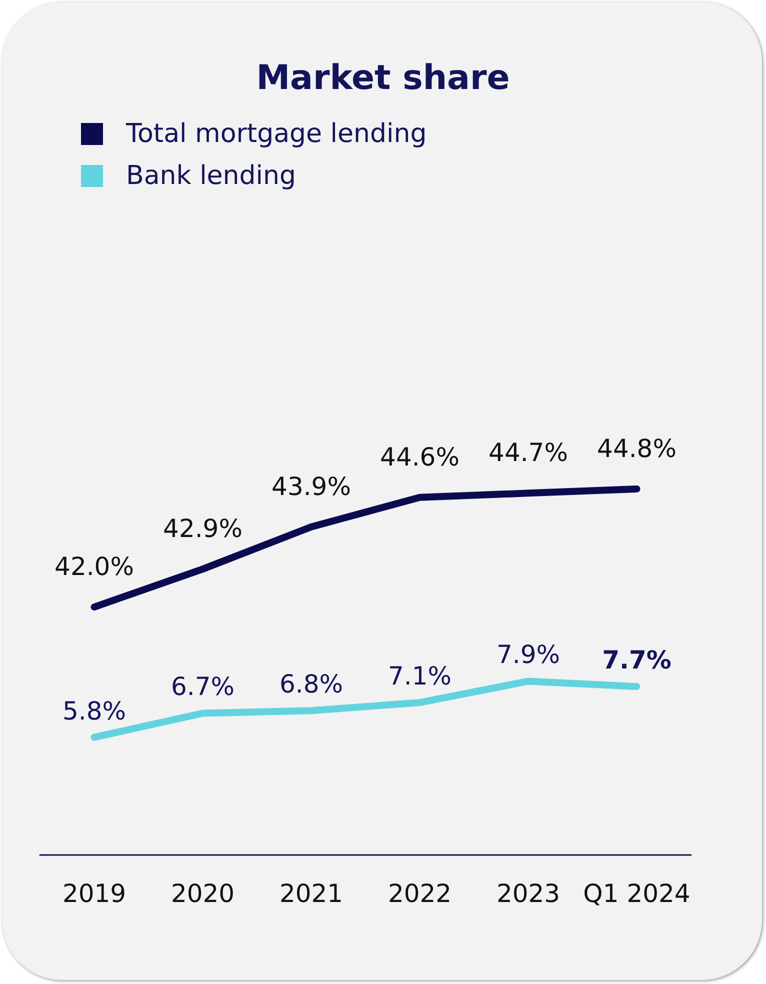 The height and width of the screenshot is (984, 766). I want to click on data-label: 7.1%, so click(420, 676).